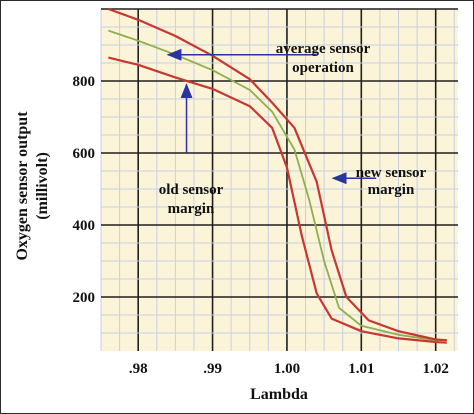  Describe the element at coordinates (287, 369) in the screenshot. I see `x-tick-label: 1.00` at that location.